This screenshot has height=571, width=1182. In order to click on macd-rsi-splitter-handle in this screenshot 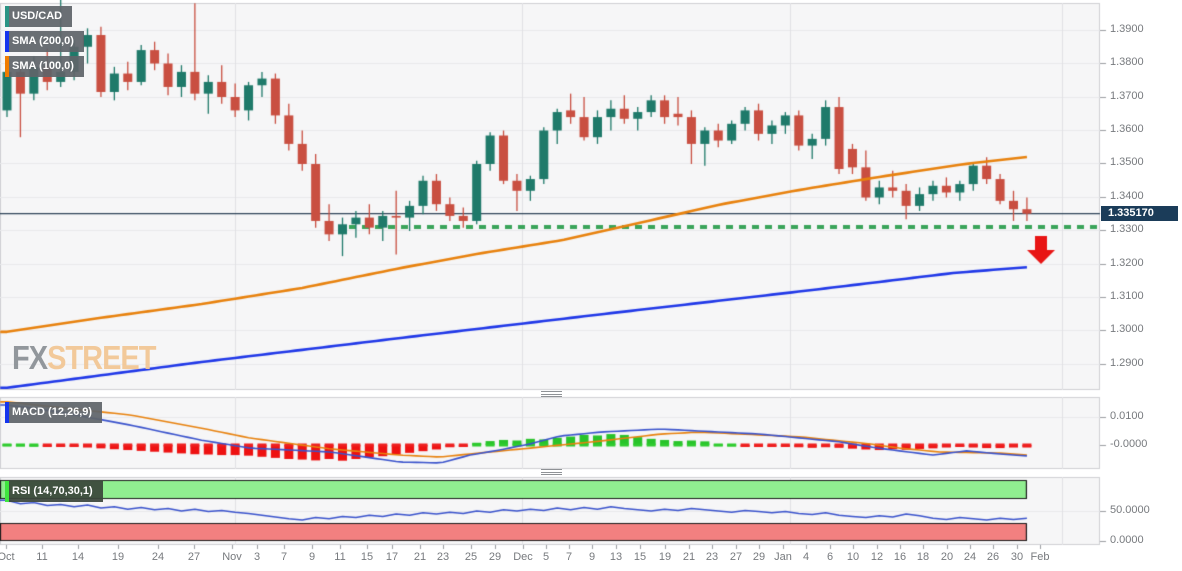, I will do `click(551, 472)`.